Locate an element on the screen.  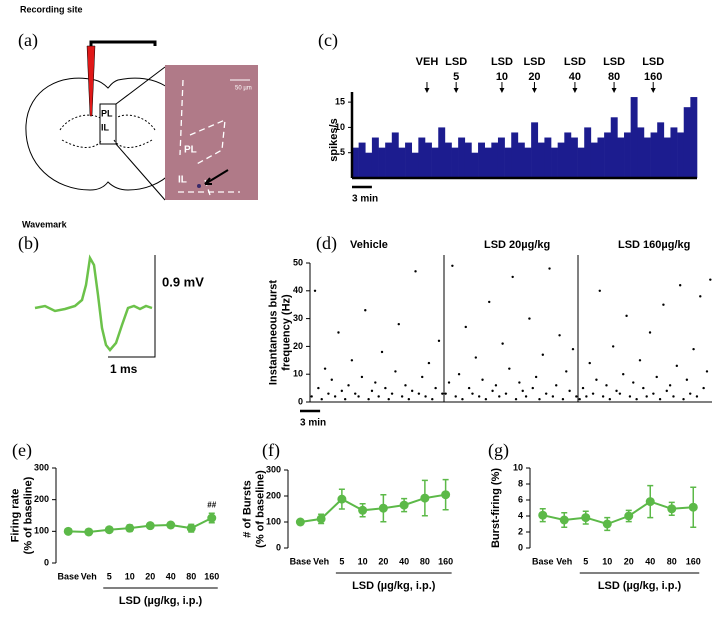
y-tick-label: 200 is located at coordinates (273, 495).